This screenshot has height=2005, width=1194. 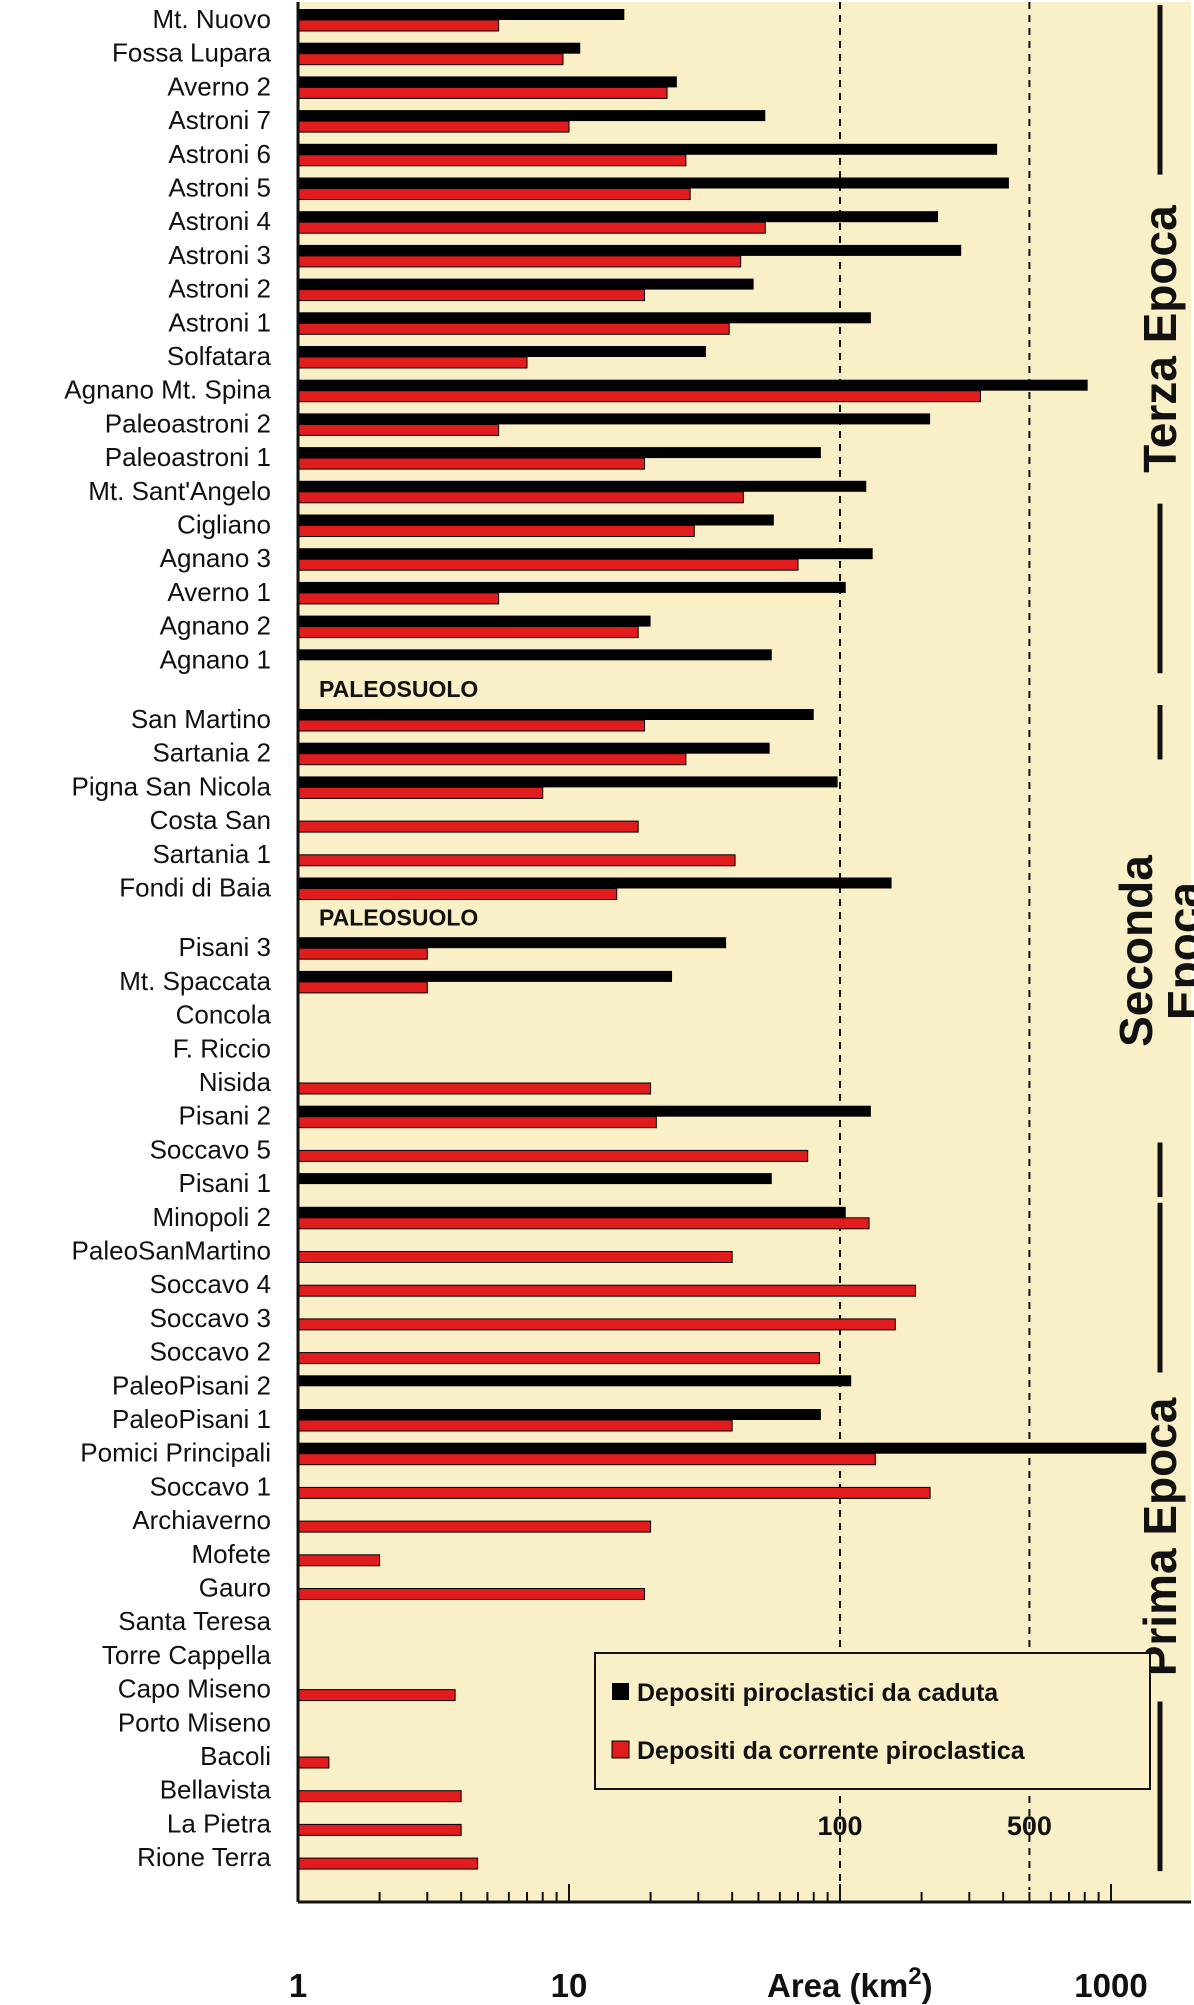 I want to click on category-label: Archiaverno, so click(x=201, y=1520).